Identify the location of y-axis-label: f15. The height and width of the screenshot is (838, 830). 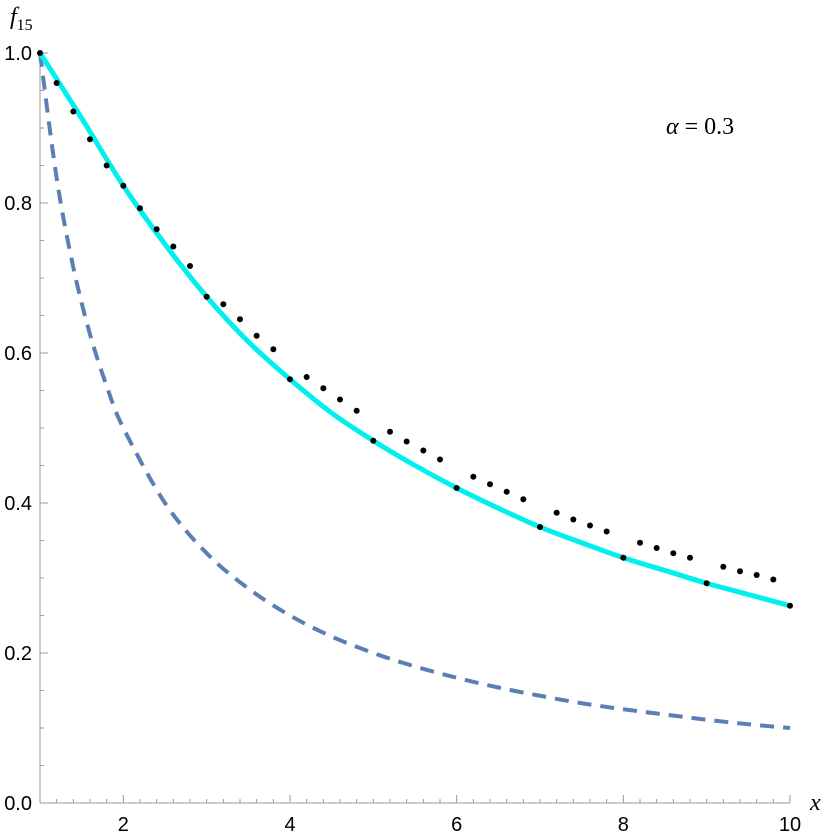
(21, 19).